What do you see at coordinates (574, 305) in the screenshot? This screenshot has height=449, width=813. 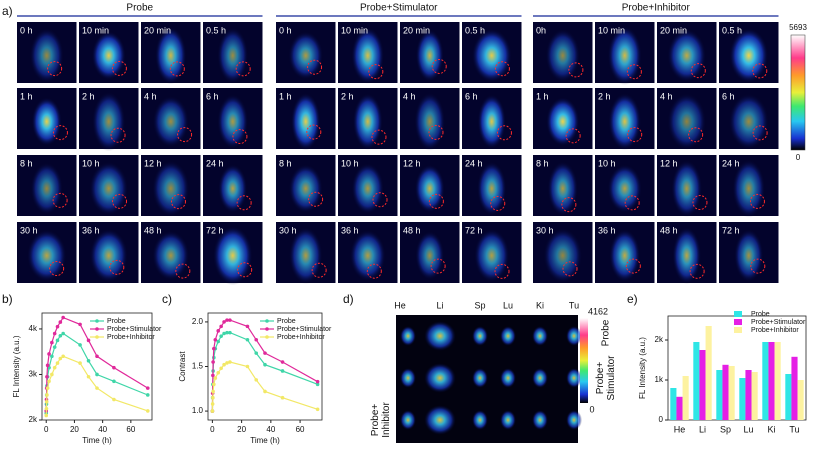 I see `organ-label: Tu` at bounding box center [574, 305].